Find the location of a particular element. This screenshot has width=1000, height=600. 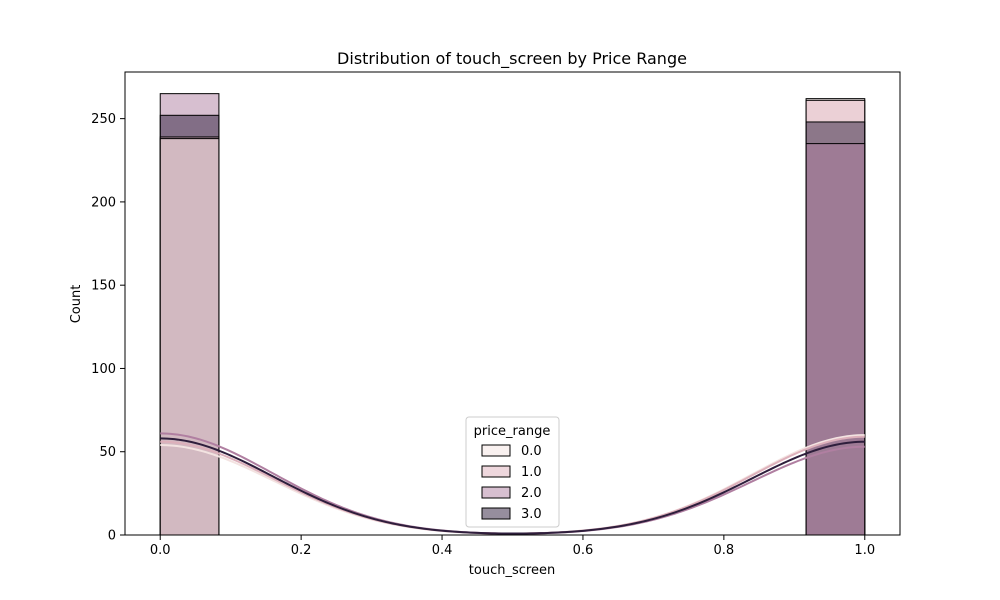

legend-label-2_0: 2.0 is located at coordinates (531, 493).